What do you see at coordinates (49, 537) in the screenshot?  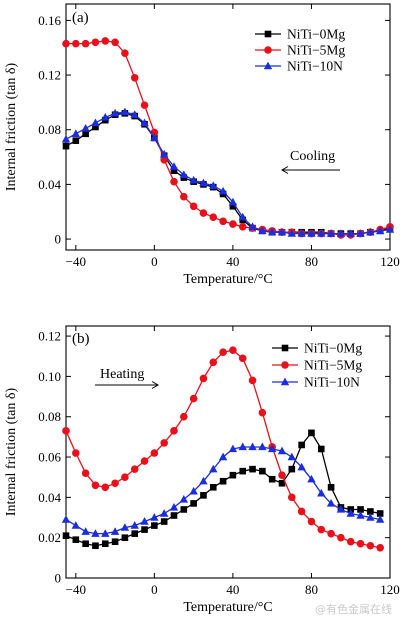 I see `y-tick-label: 0.02` at bounding box center [49, 537].